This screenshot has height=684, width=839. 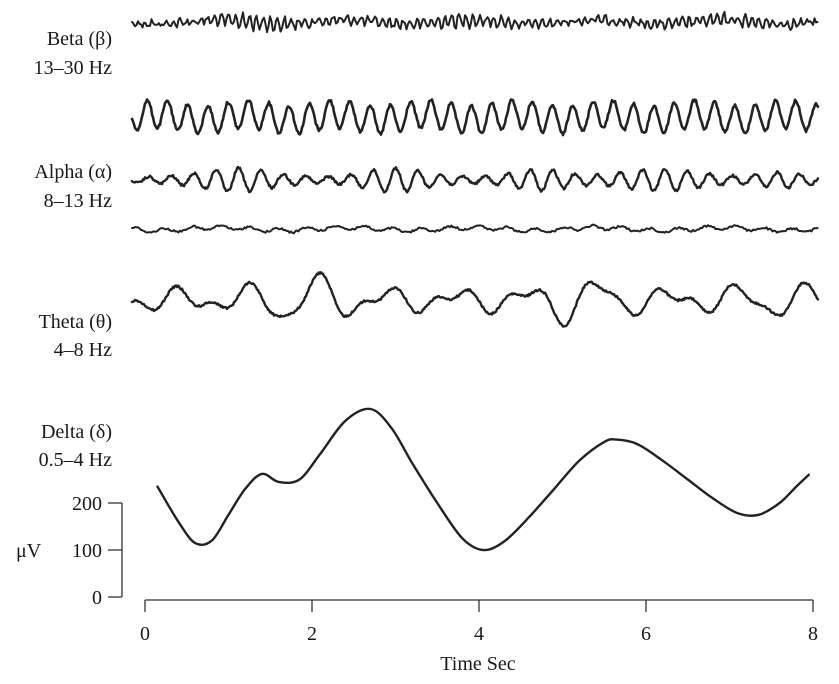 I want to click on theta-label: Theta (θ), so click(x=75, y=322).